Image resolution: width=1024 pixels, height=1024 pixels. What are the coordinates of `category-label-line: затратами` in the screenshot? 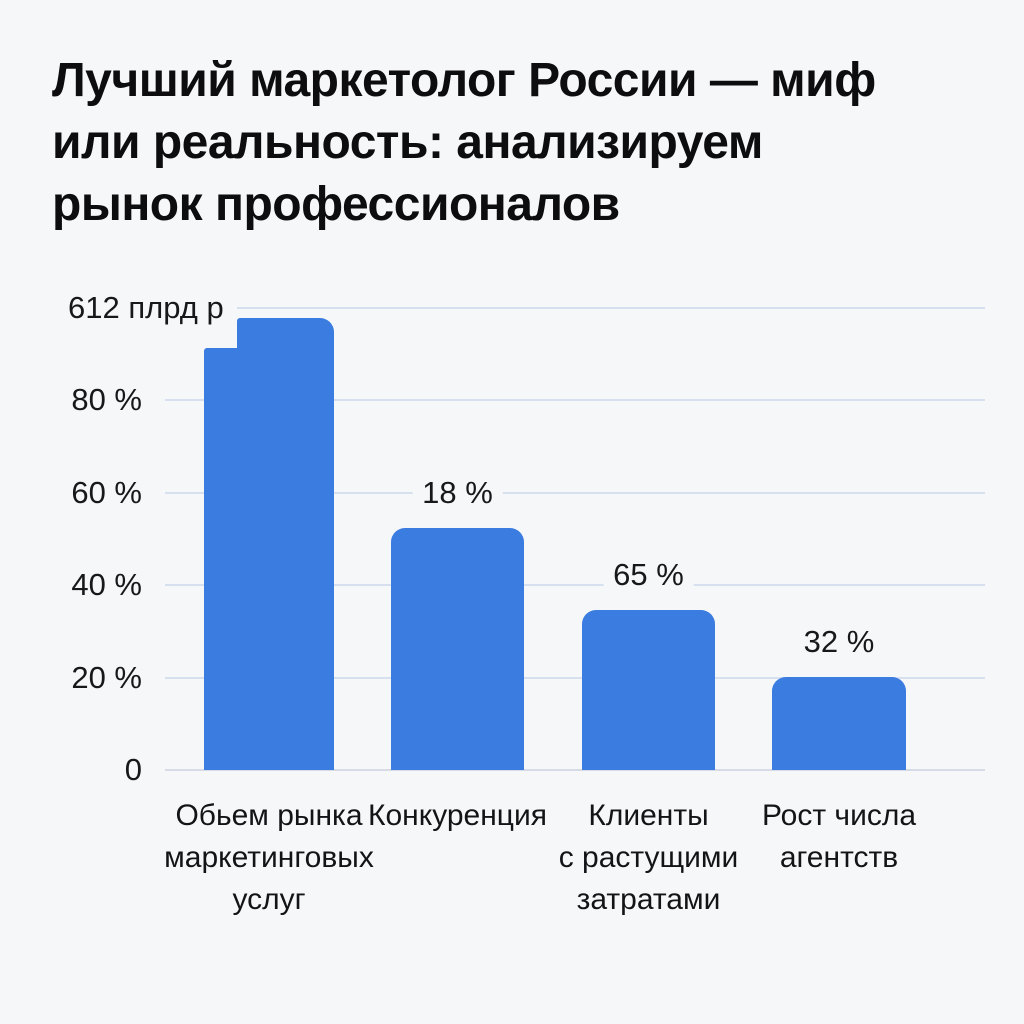 It's located at (648, 899).